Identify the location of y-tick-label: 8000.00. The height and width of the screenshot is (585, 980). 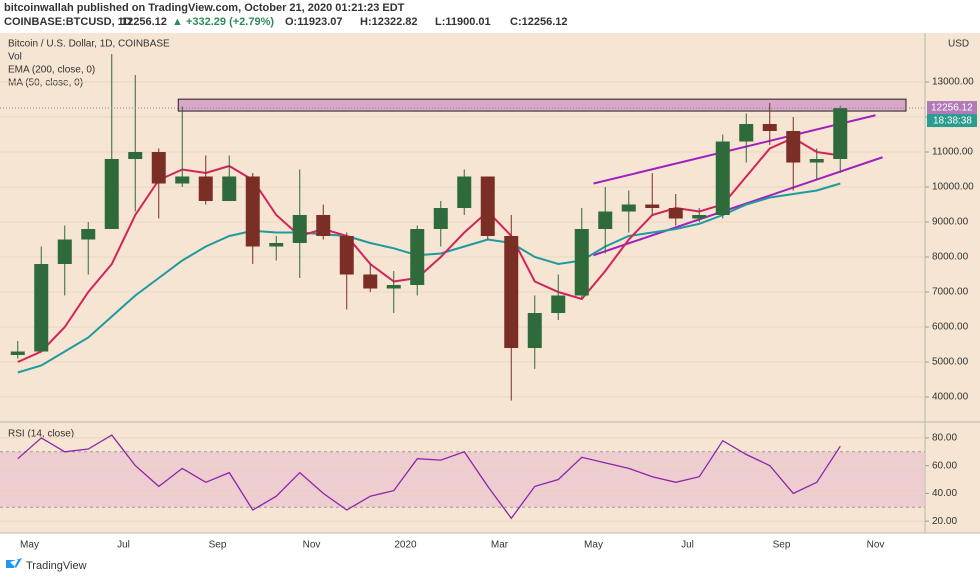
(950, 257).